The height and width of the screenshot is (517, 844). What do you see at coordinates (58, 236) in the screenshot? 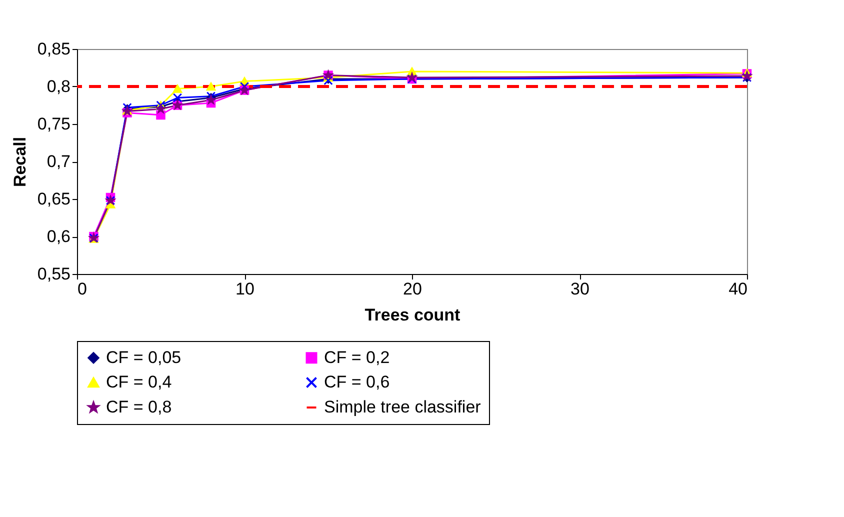
I see `y-tick-label: 0,6` at bounding box center [58, 236].